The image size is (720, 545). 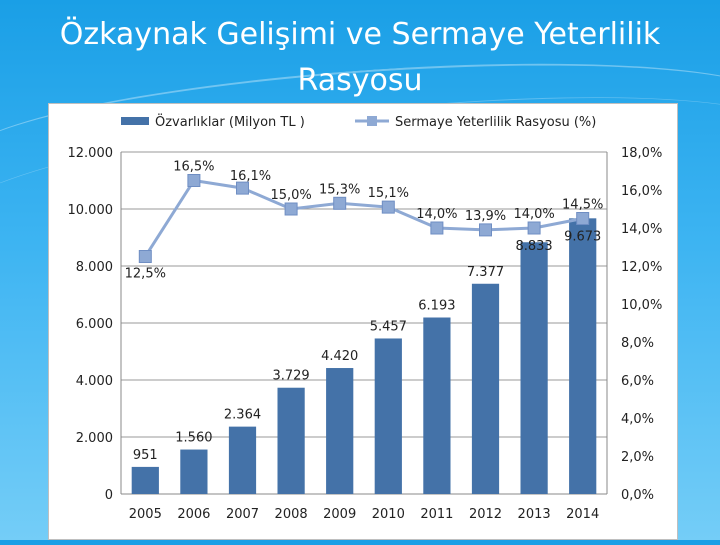 What do you see at coordinates (291, 514) in the screenshot?
I see `x-tick-label: 2008` at bounding box center [291, 514].